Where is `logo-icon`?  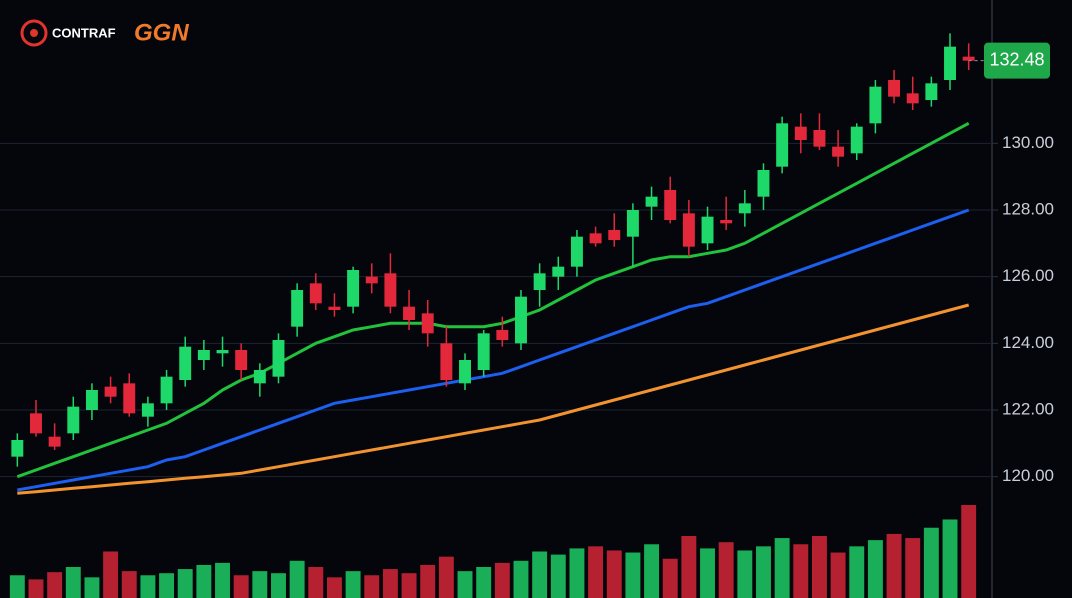
logo-icon is located at coordinates (34, 33).